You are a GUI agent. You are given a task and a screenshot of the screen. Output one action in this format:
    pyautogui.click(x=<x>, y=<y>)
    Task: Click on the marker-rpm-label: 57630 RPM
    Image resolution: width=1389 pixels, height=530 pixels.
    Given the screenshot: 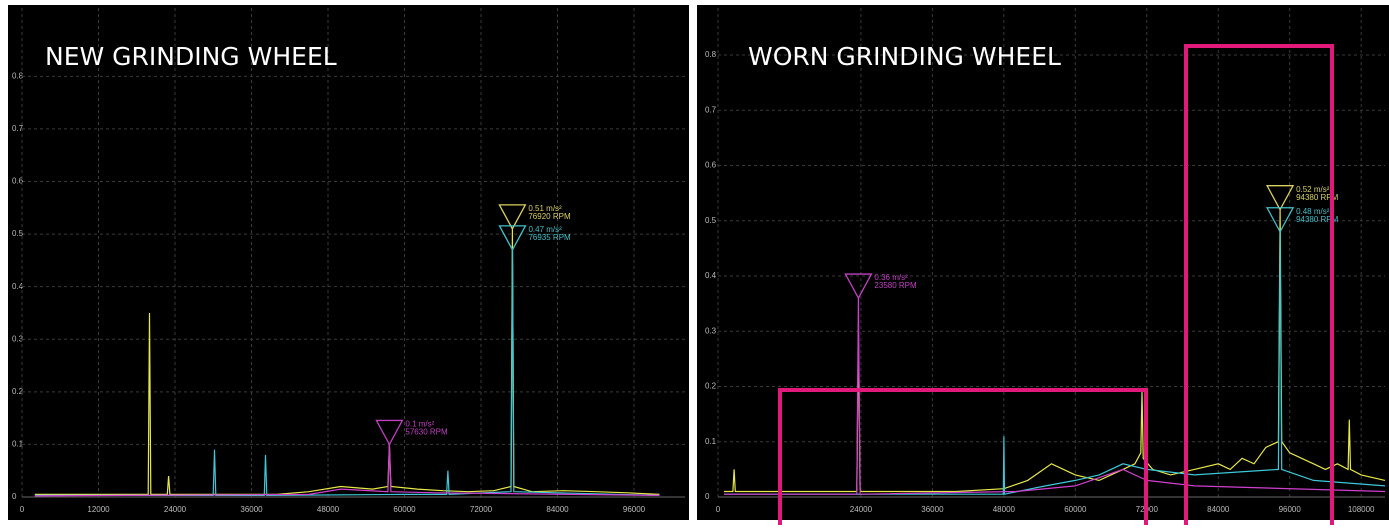 What is the action you would take?
    pyautogui.click(x=426, y=432)
    